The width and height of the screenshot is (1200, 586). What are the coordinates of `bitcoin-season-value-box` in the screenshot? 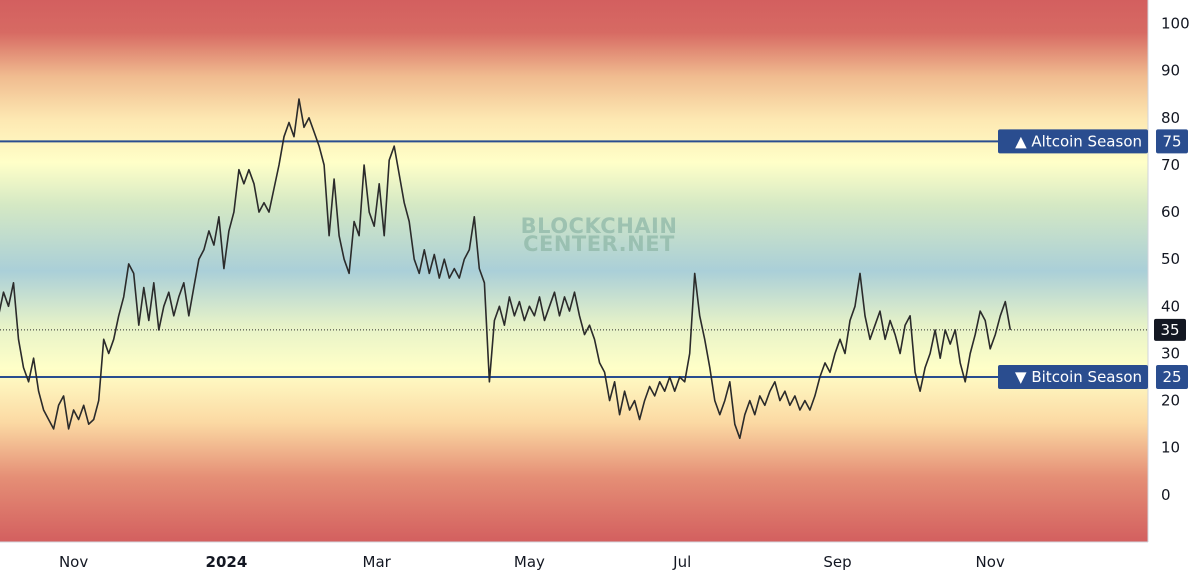 It's located at (1172, 377).